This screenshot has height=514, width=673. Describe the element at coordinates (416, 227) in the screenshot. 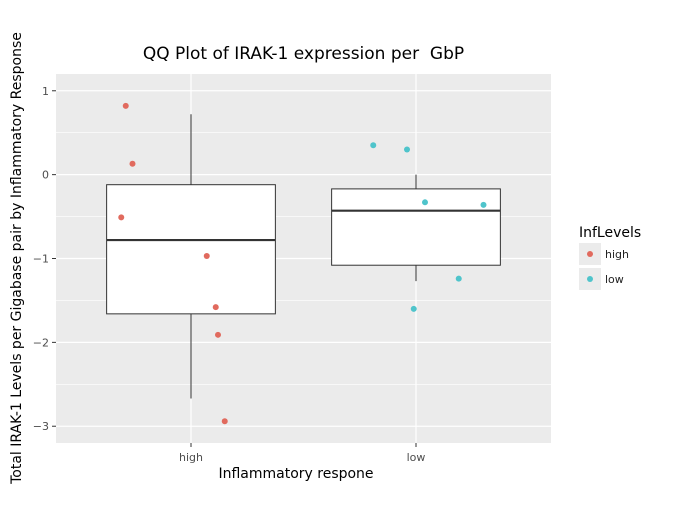

I see `box-low` at that location.